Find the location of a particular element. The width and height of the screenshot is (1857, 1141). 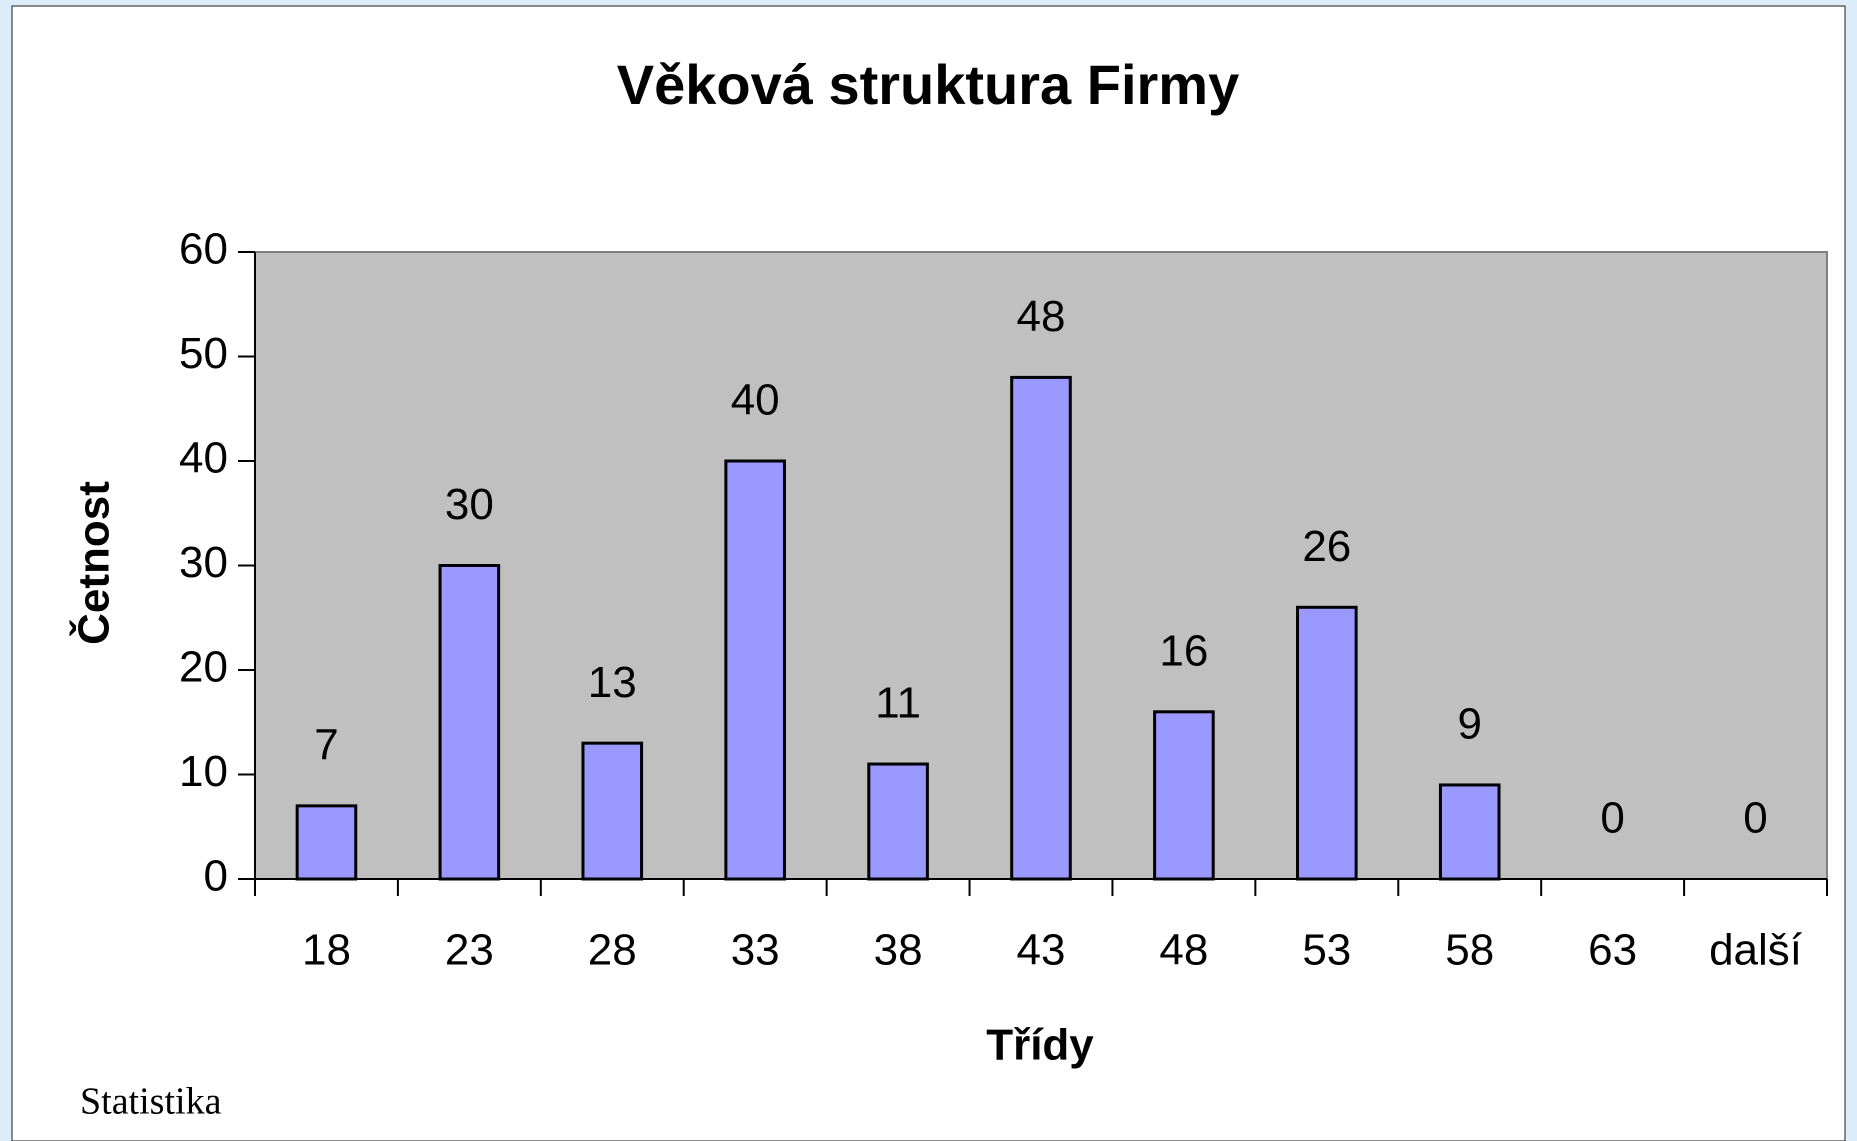

footer-text: Statistika is located at coordinates (151, 1102).